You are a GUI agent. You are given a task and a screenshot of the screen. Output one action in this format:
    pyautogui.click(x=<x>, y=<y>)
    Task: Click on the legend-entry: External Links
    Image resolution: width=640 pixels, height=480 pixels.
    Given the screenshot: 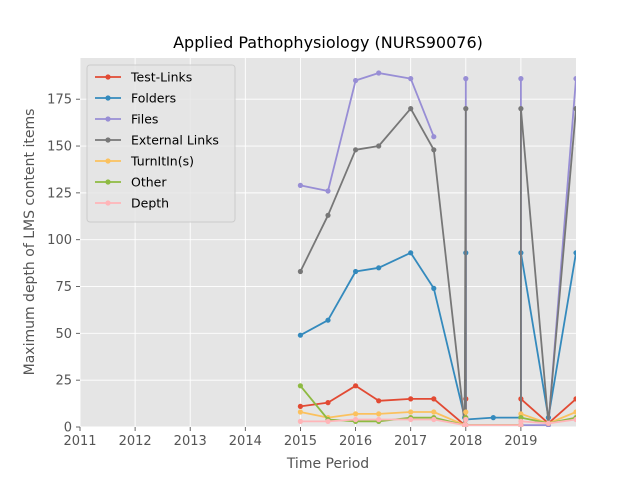 What is the action you would take?
    pyautogui.click(x=157, y=140)
    